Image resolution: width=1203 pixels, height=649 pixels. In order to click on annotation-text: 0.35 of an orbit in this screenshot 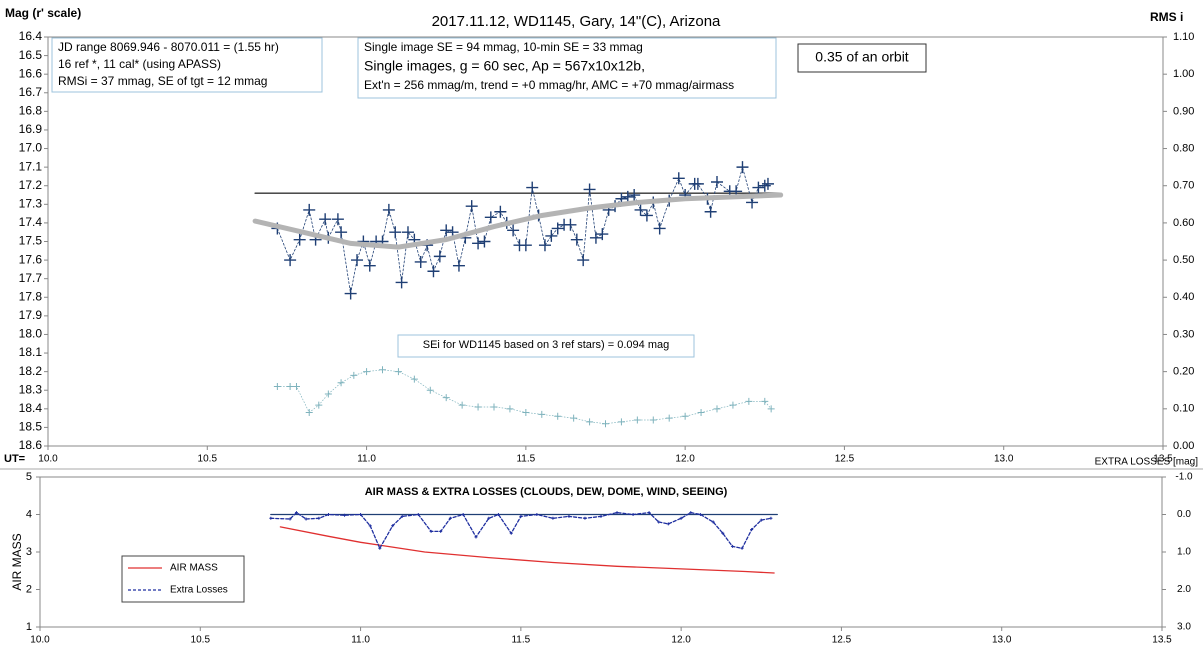, I will do `click(862, 57)`.